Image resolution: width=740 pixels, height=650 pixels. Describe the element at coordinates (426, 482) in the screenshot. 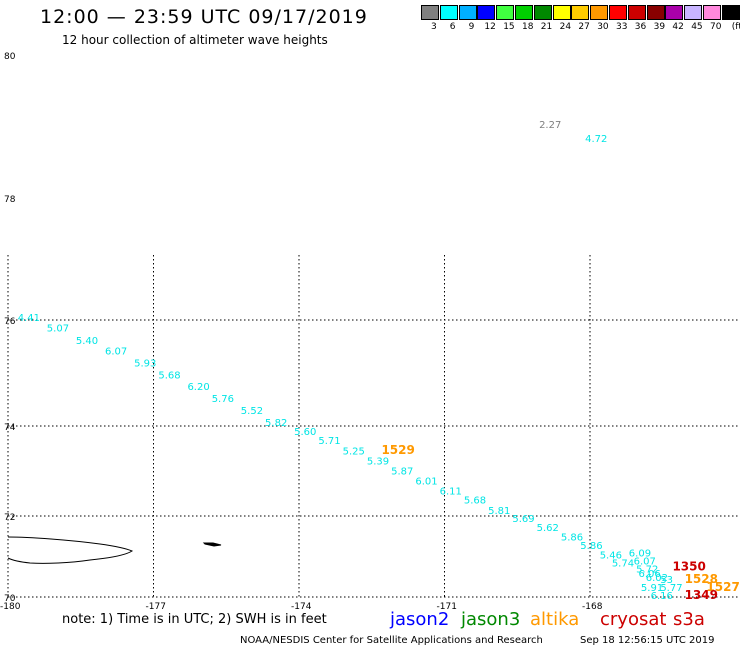

I see `swh-value-label: 6.01` at that location.